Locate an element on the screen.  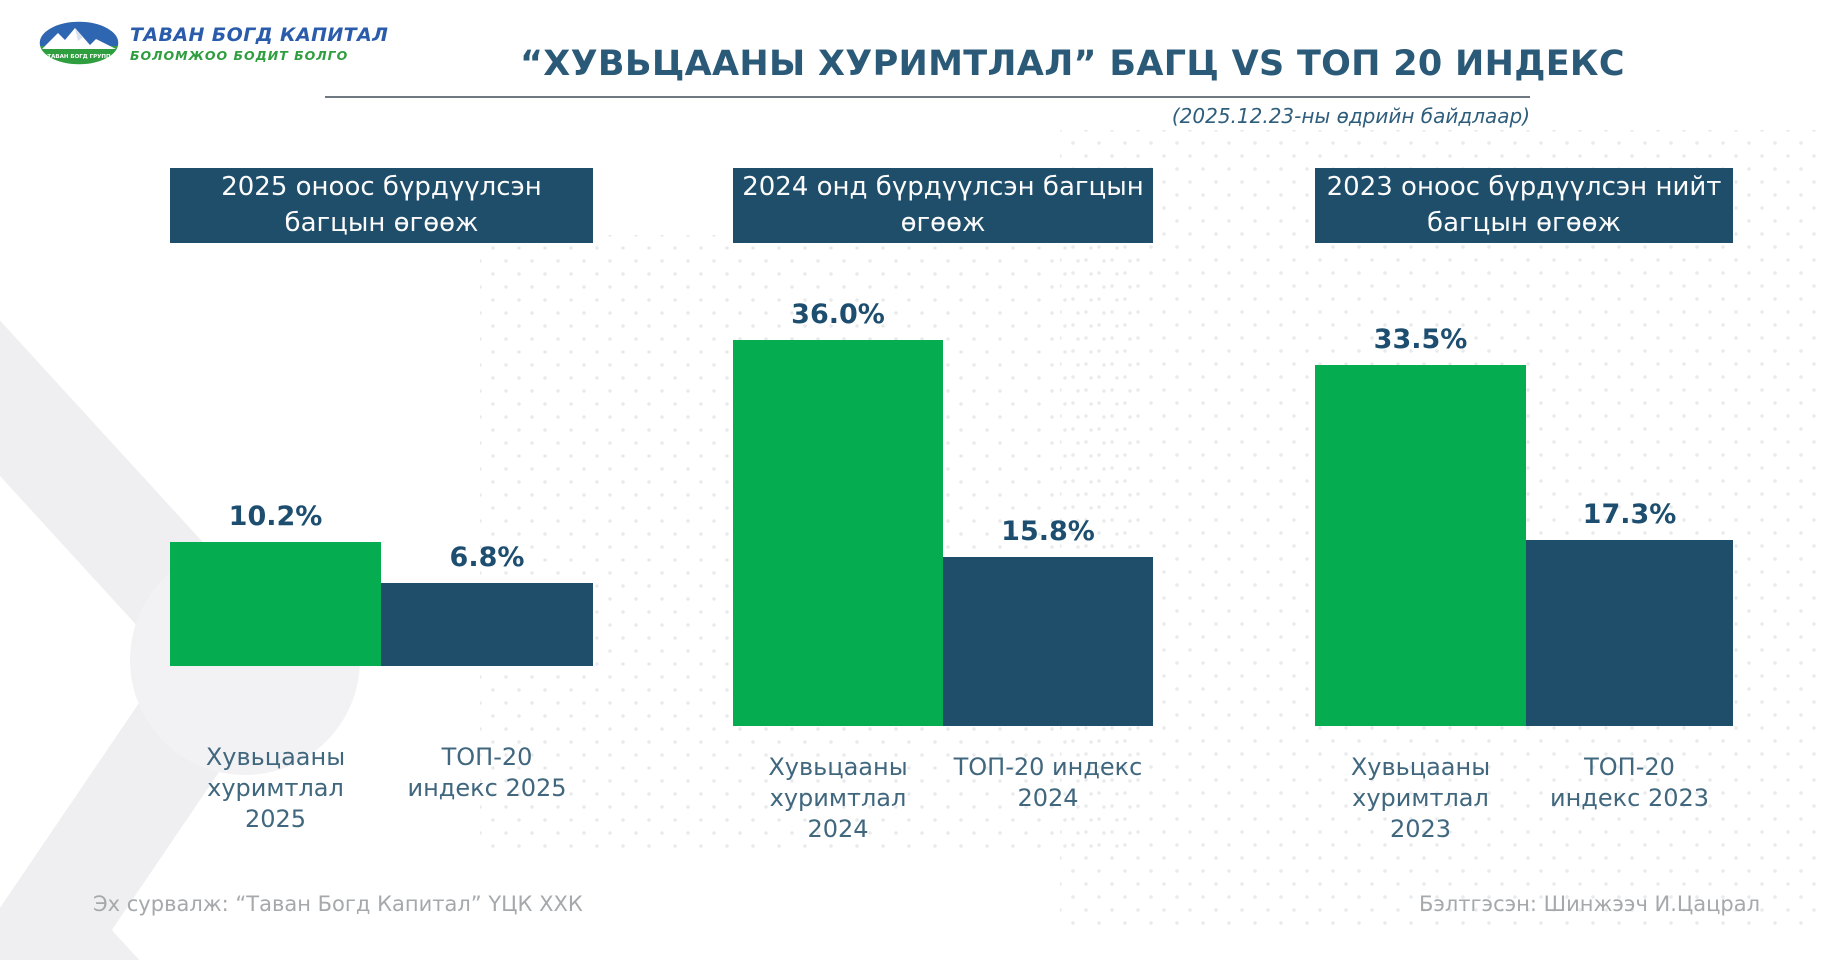
logo-slogan: БОЛОМЖОО БОДИТ БОЛГО is located at coordinates (239, 55).